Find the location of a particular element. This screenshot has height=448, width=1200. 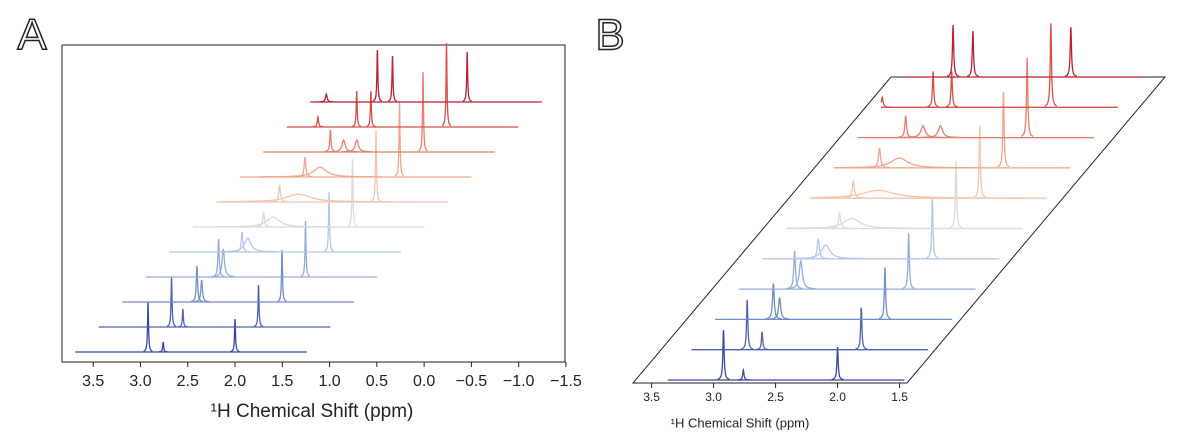

x-tick-label: −1.0 is located at coordinates (519, 381).